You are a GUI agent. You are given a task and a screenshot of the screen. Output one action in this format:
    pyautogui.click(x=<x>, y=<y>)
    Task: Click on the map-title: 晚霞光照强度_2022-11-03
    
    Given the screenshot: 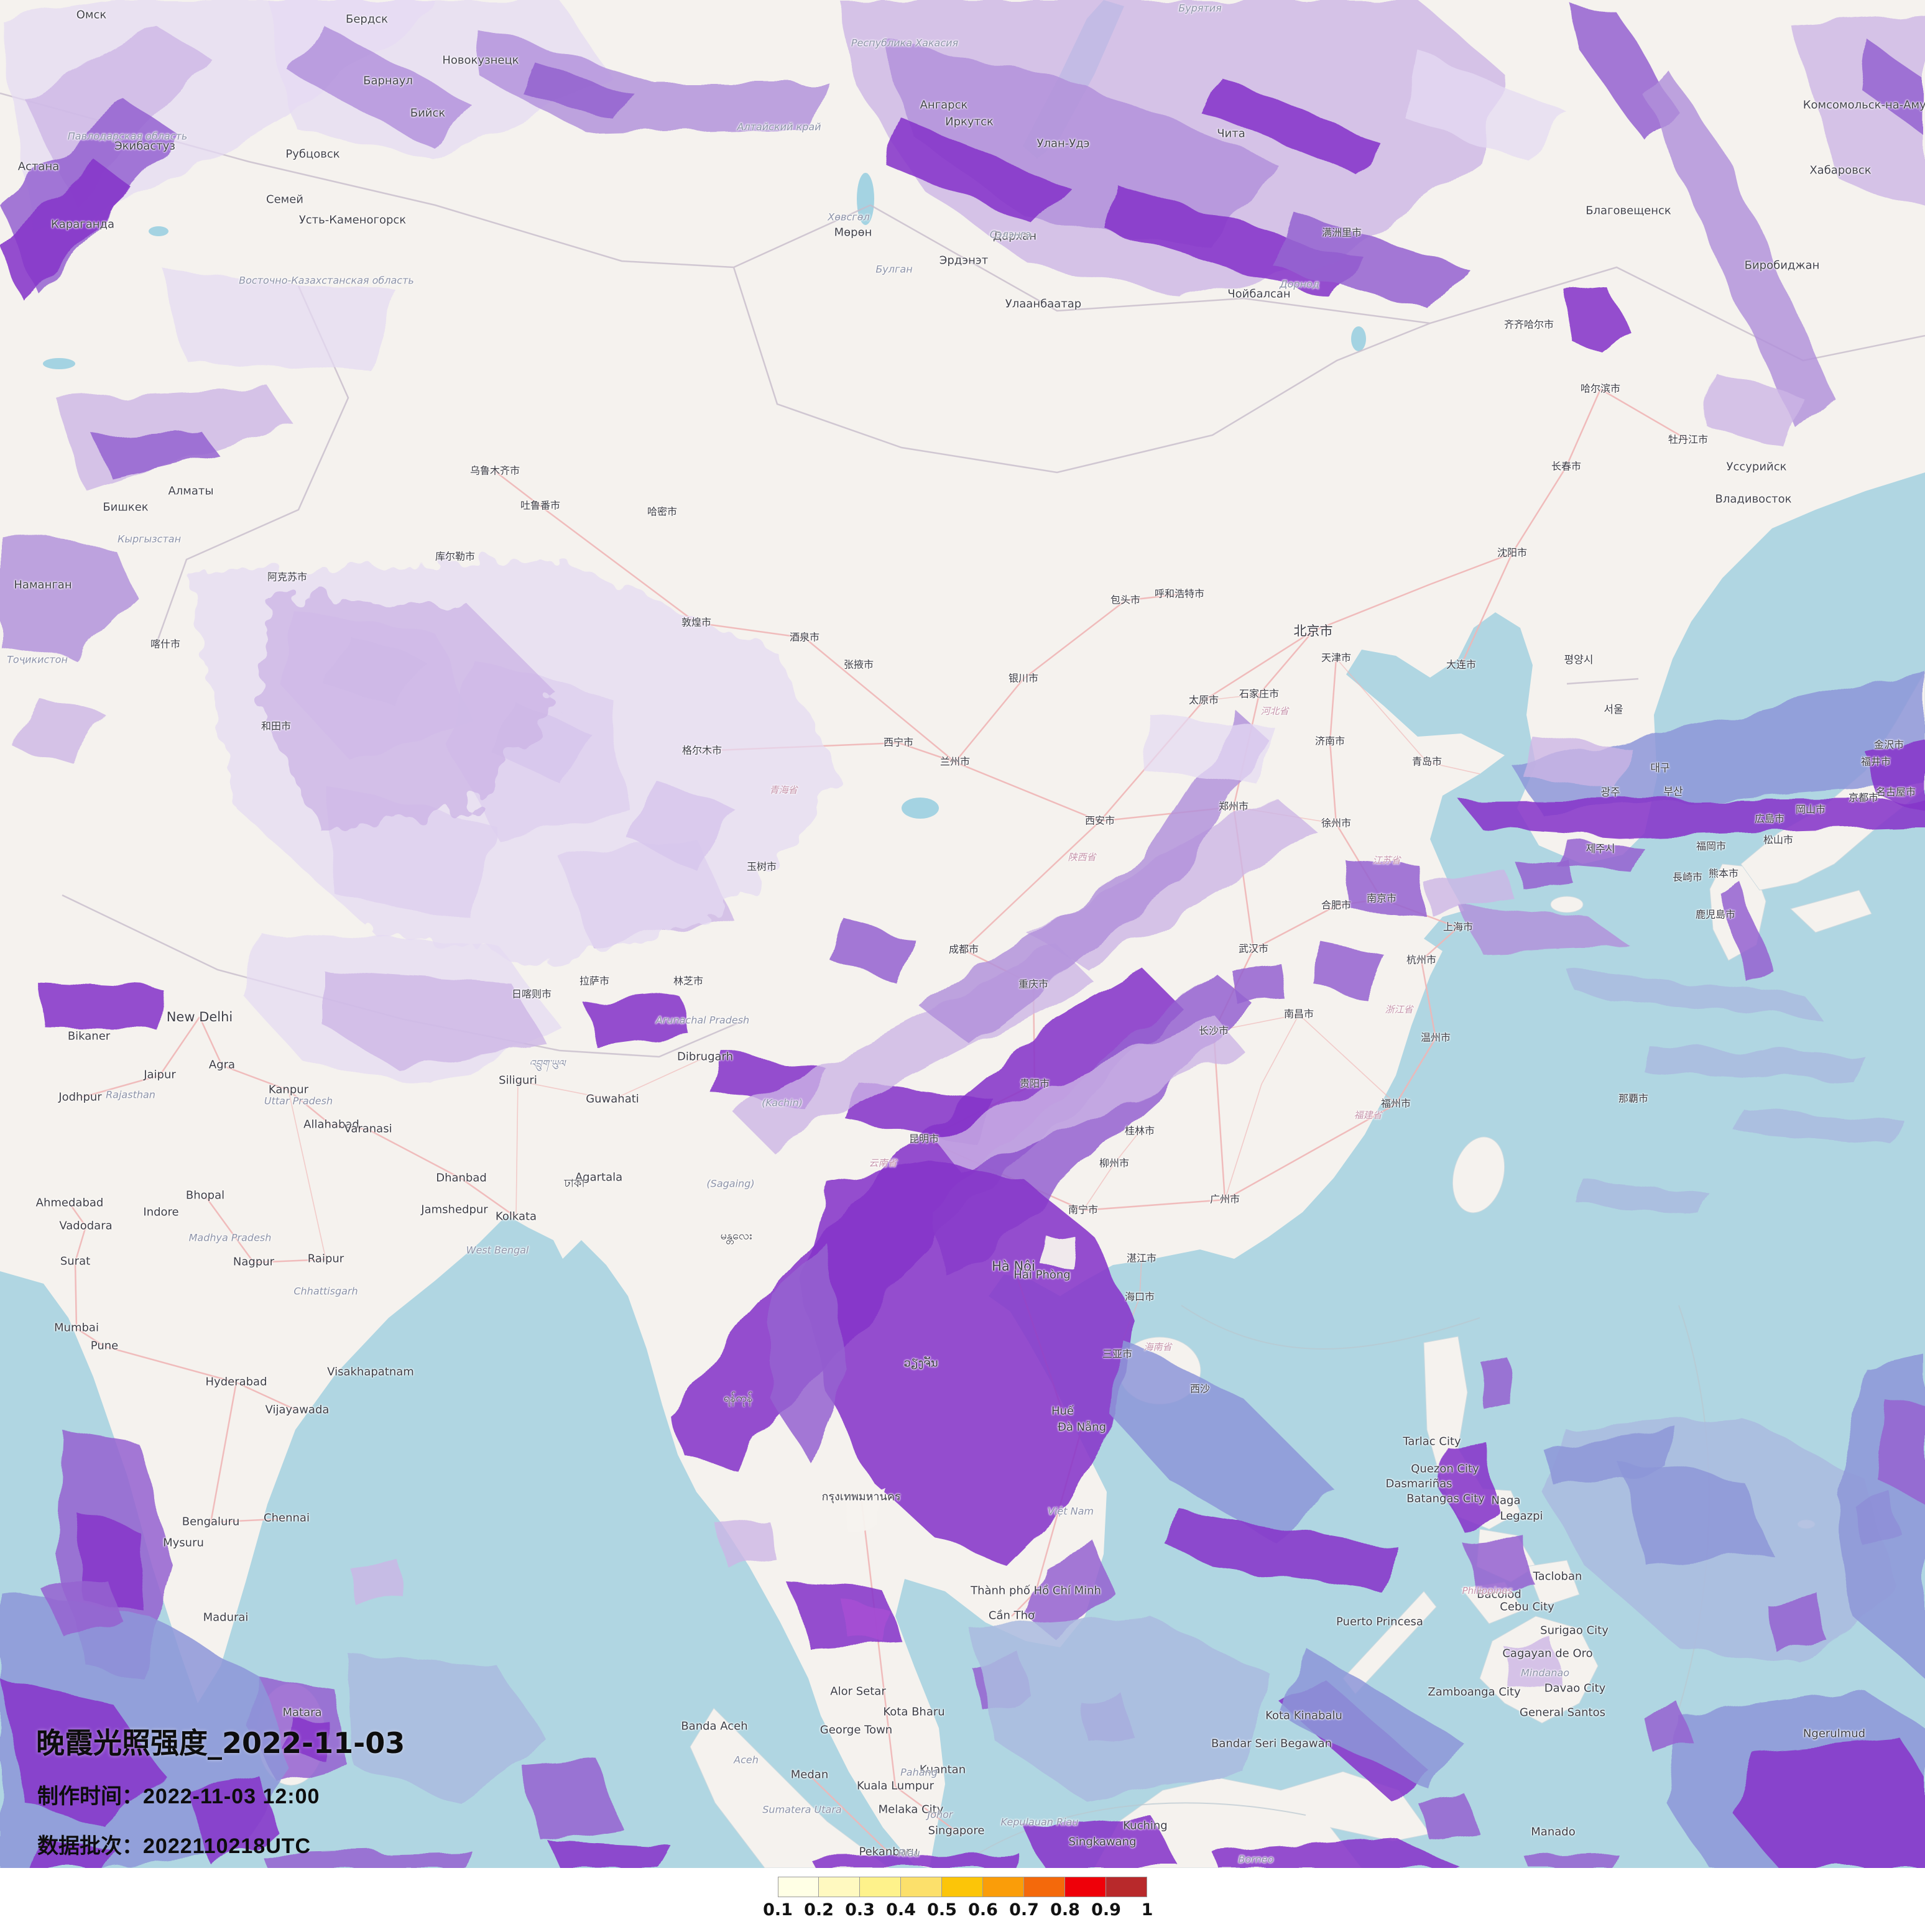 What is the action you would take?
    pyautogui.click(x=220, y=1743)
    